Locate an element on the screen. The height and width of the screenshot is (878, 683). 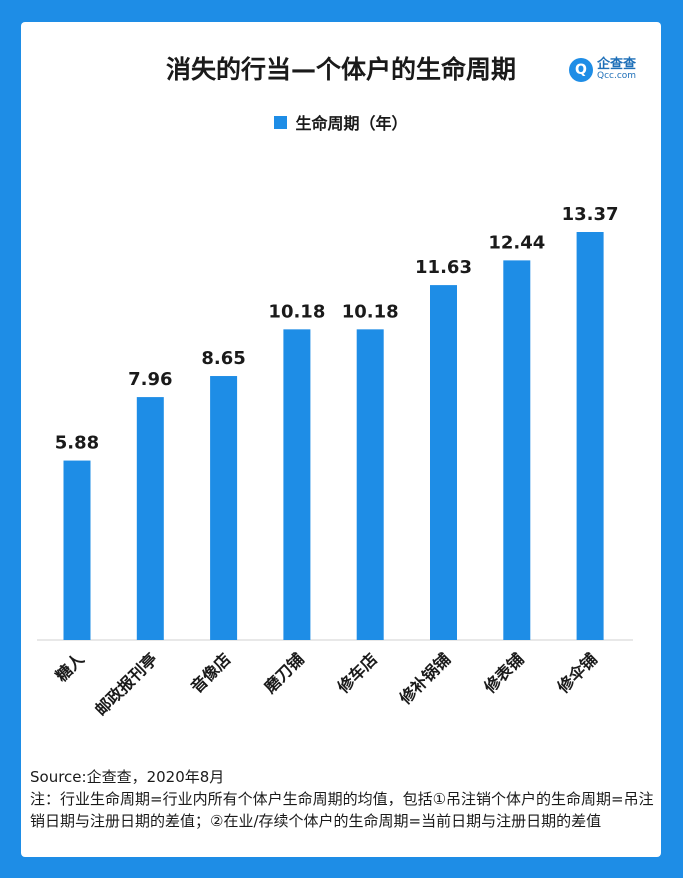
chart-title: 消失的行当—个体户的生命周期 is located at coordinates (340, 69).